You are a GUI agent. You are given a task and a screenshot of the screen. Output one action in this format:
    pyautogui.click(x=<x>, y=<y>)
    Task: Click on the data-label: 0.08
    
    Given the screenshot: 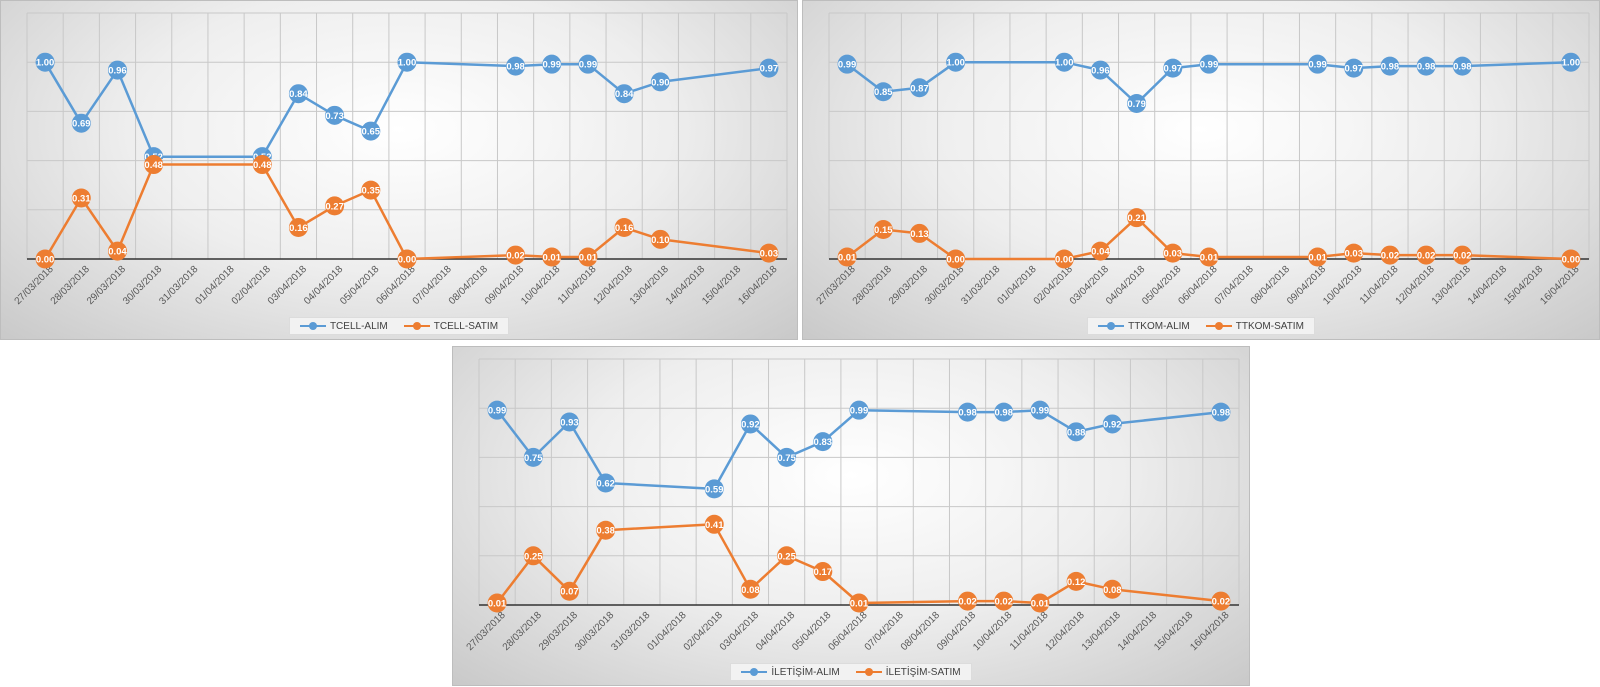 What is the action you would take?
    pyautogui.click(x=1112, y=590)
    